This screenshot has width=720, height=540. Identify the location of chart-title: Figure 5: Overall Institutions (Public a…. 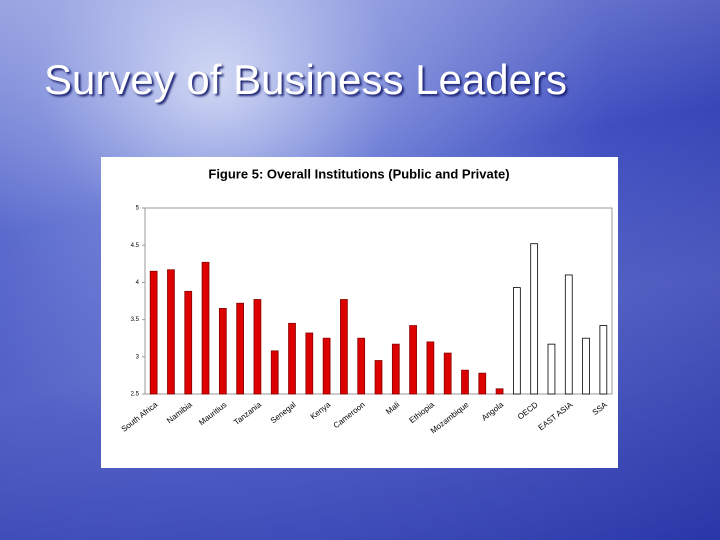
(358, 173).